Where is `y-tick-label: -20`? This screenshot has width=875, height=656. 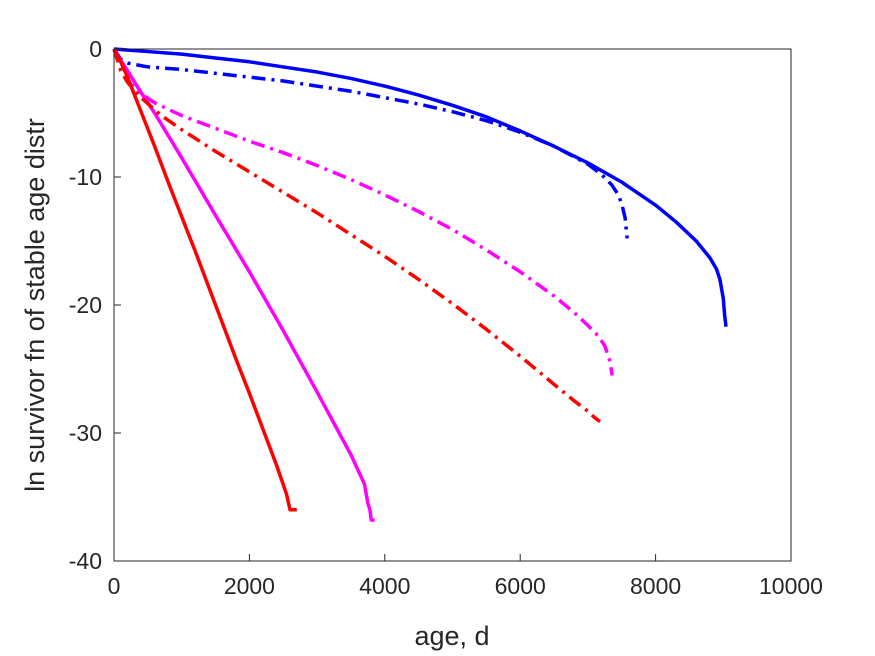
y-tick-label: -20 is located at coordinates (85, 305).